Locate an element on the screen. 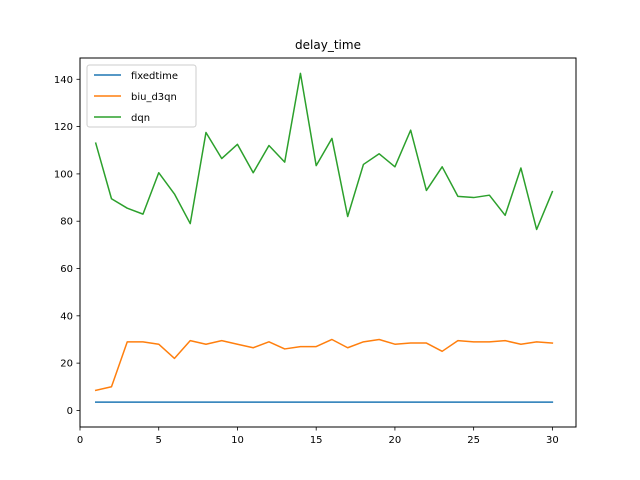 This screenshot has height=480, width=640. y-tick-label: 20 is located at coordinates (66, 364).